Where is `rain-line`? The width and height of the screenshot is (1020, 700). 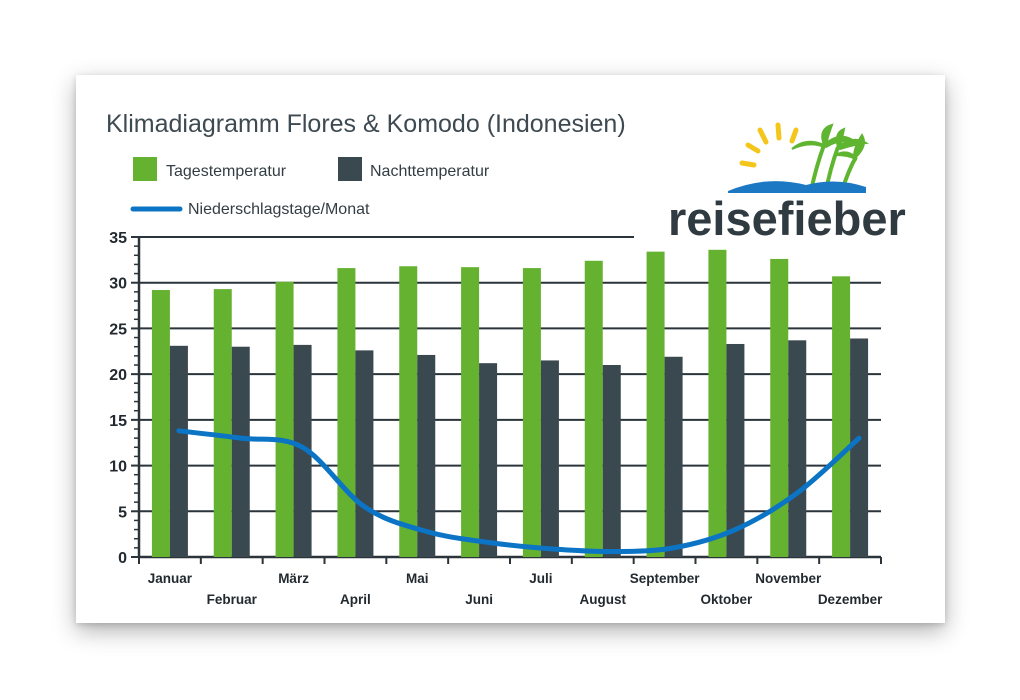
rain-line is located at coordinates (519, 491).